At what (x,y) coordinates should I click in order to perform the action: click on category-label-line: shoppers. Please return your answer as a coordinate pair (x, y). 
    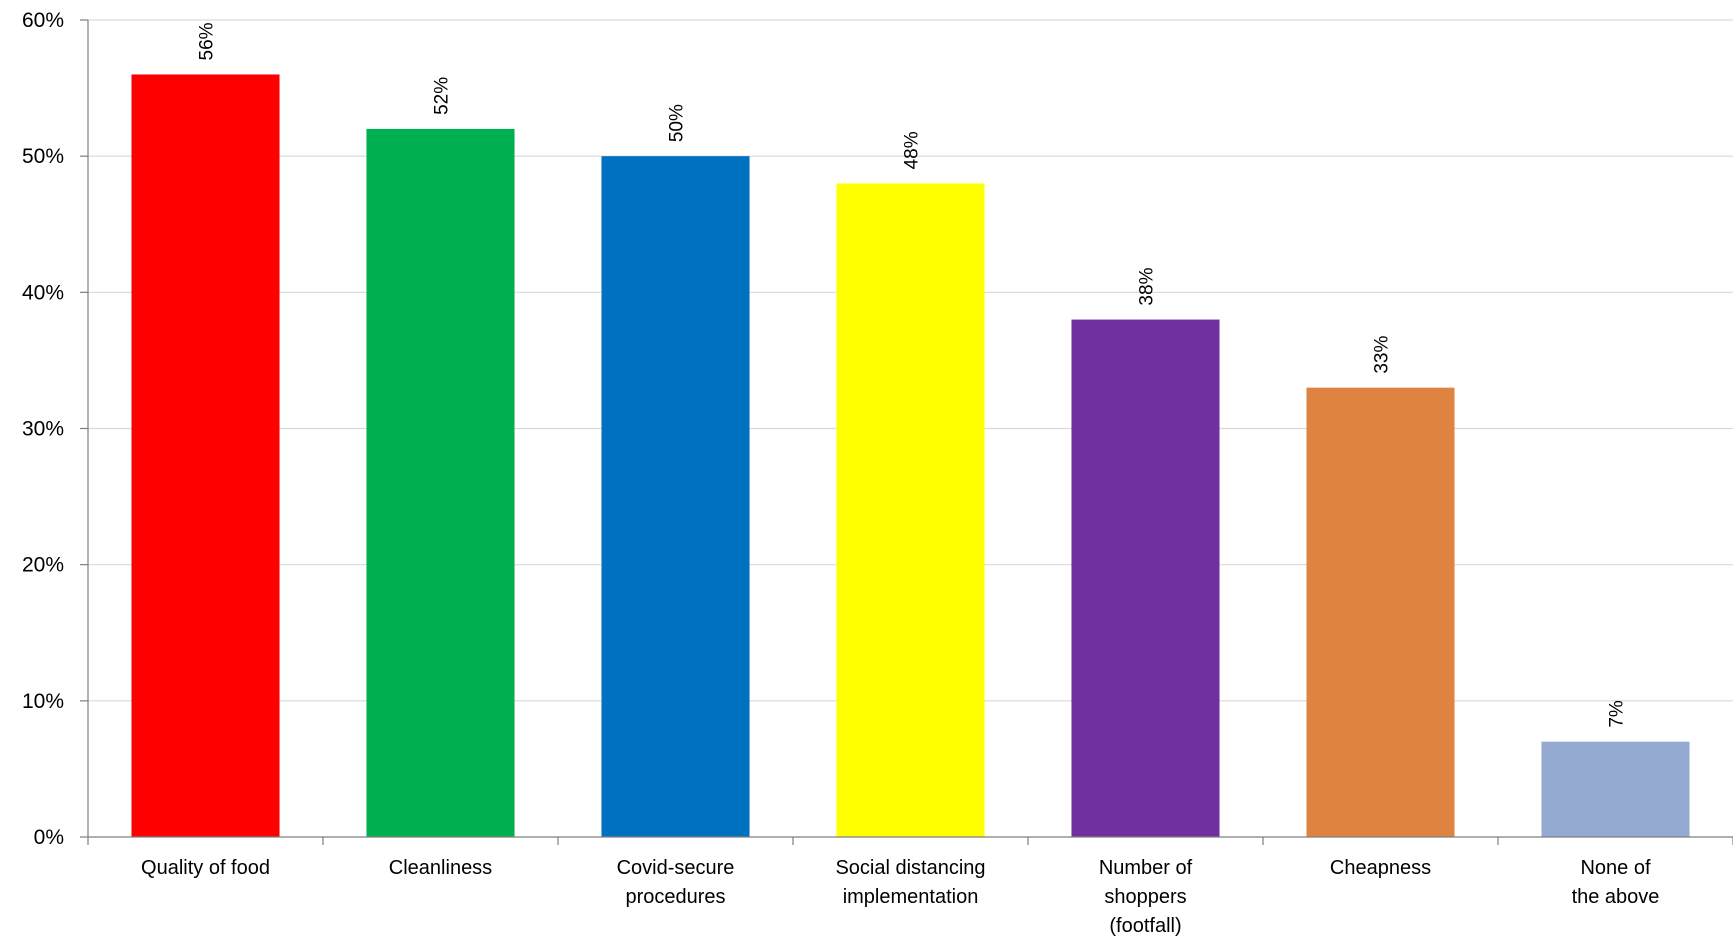
    Looking at the image, I should click on (1145, 897).